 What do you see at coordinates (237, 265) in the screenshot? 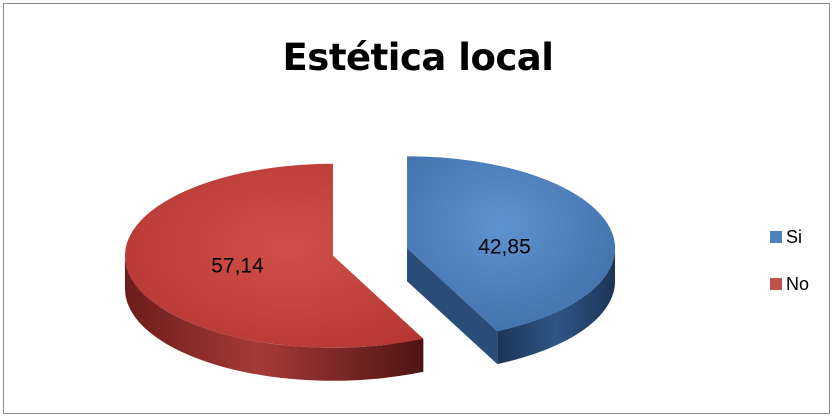
I see `data-label-no: 57,14` at bounding box center [237, 265].